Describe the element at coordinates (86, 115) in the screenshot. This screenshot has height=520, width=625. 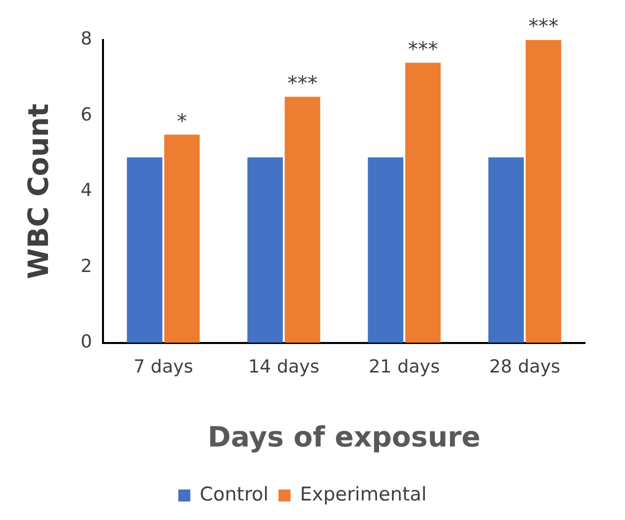
I see `y-tick-label: 6` at that location.